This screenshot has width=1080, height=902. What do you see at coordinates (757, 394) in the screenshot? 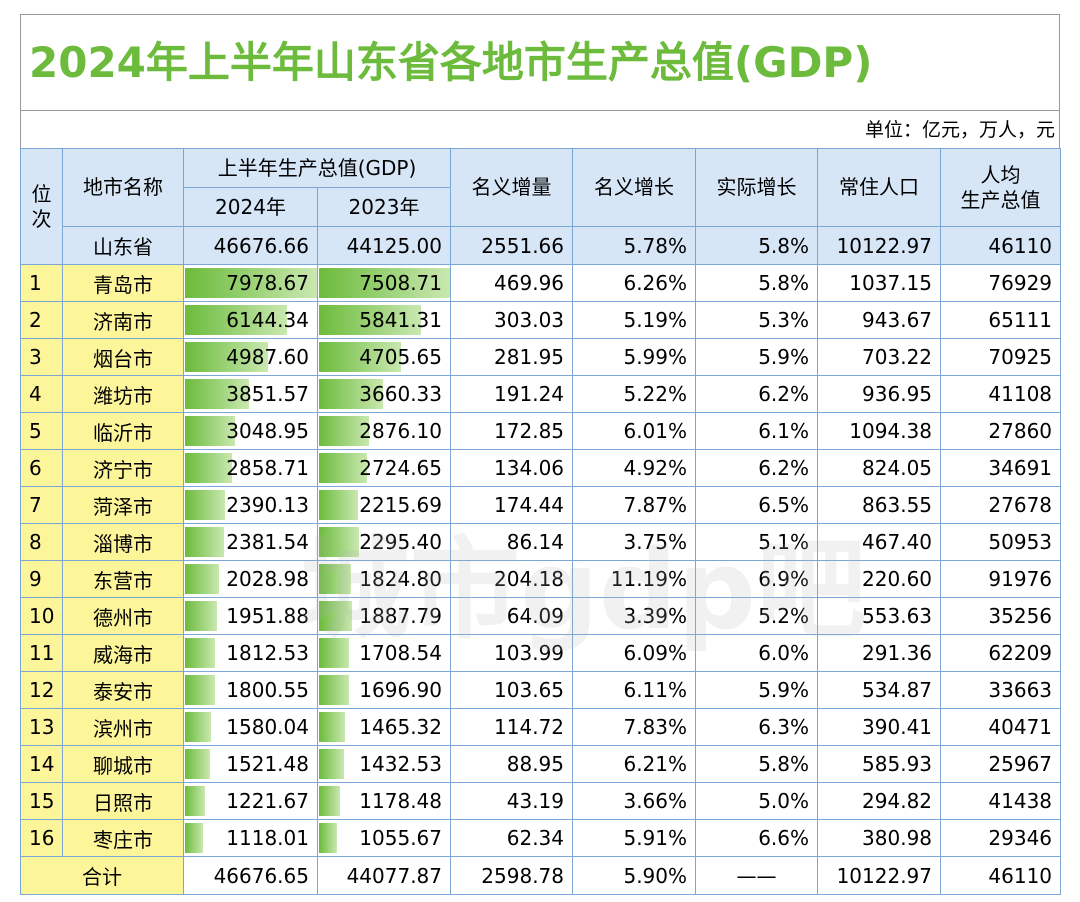
I see `cell: 6.2%` at bounding box center [757, 394].